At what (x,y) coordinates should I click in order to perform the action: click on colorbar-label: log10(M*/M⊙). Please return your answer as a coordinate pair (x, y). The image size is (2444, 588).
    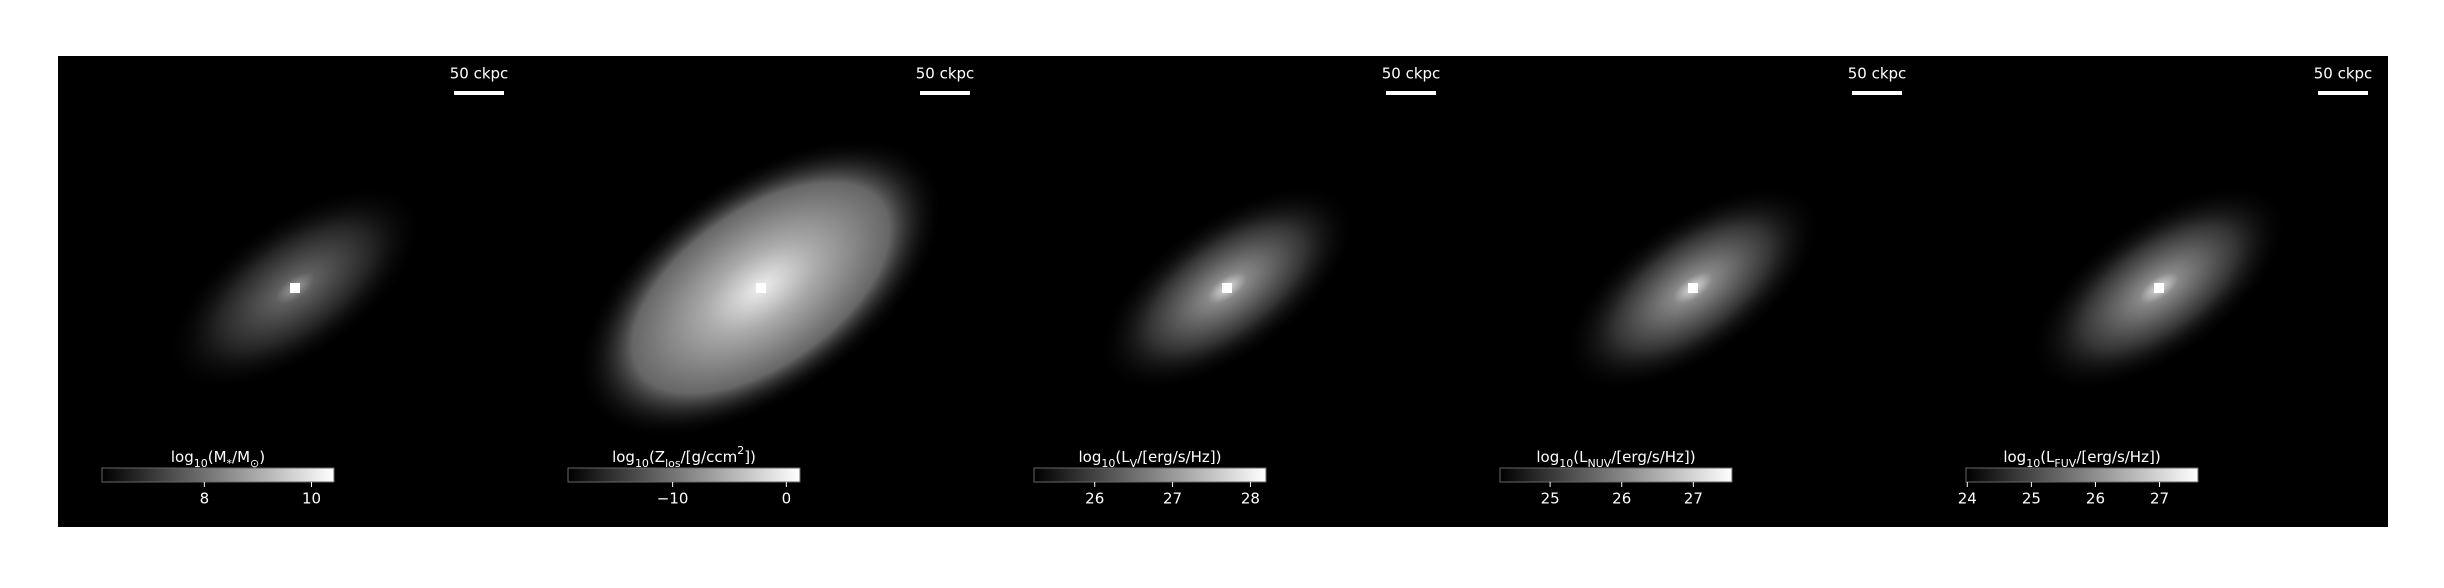
    Looking at the image, I should click on (218, 459).